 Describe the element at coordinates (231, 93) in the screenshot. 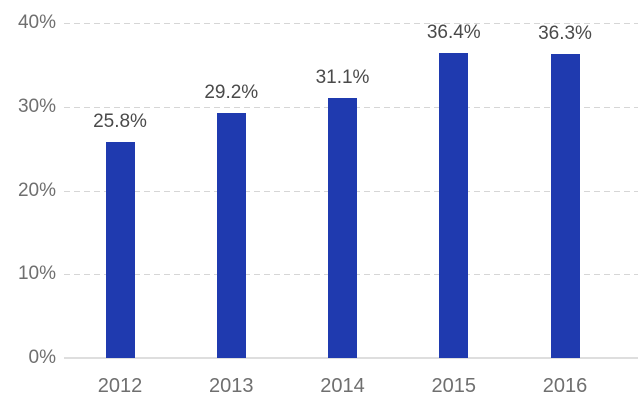

I see `bar-value-label: 29.2%` at that location.